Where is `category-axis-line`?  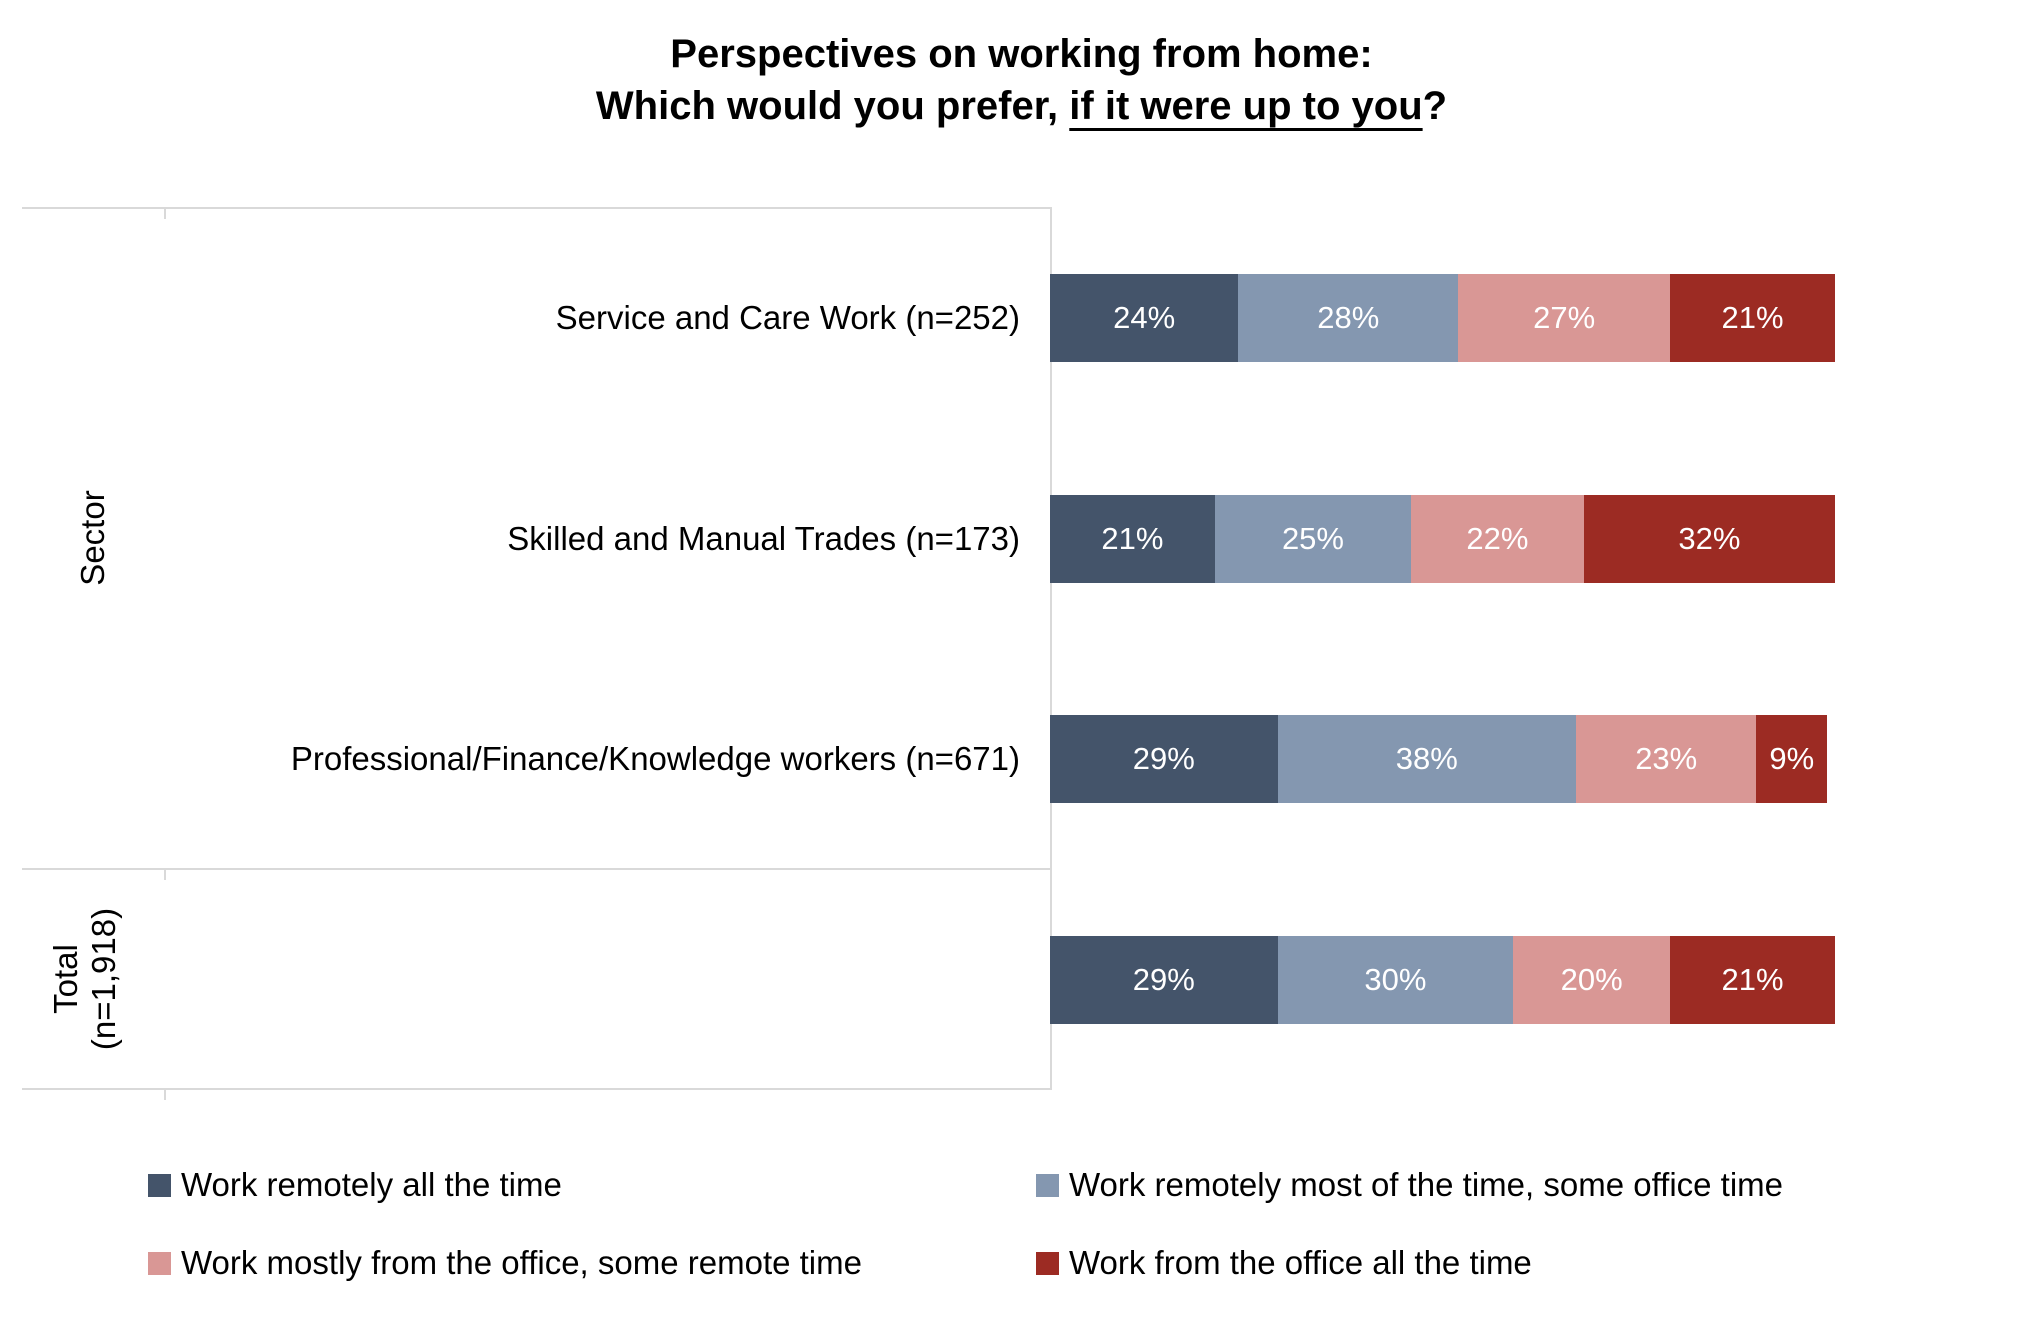 category-axis-line is located at coordinates (1051, 648).